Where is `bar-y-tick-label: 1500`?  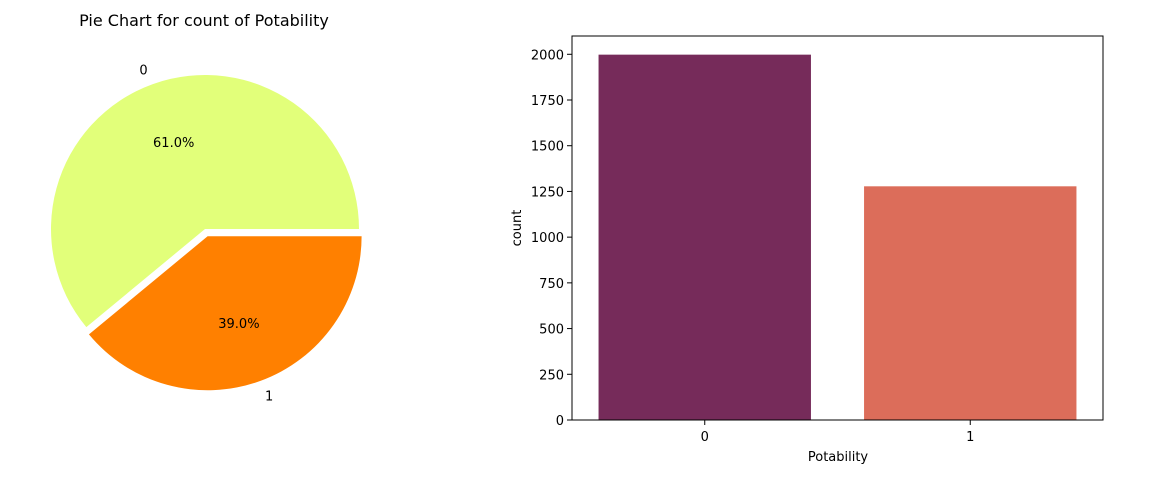 bar-y-tick-label: 1500 is located at coordinates (547, 147).